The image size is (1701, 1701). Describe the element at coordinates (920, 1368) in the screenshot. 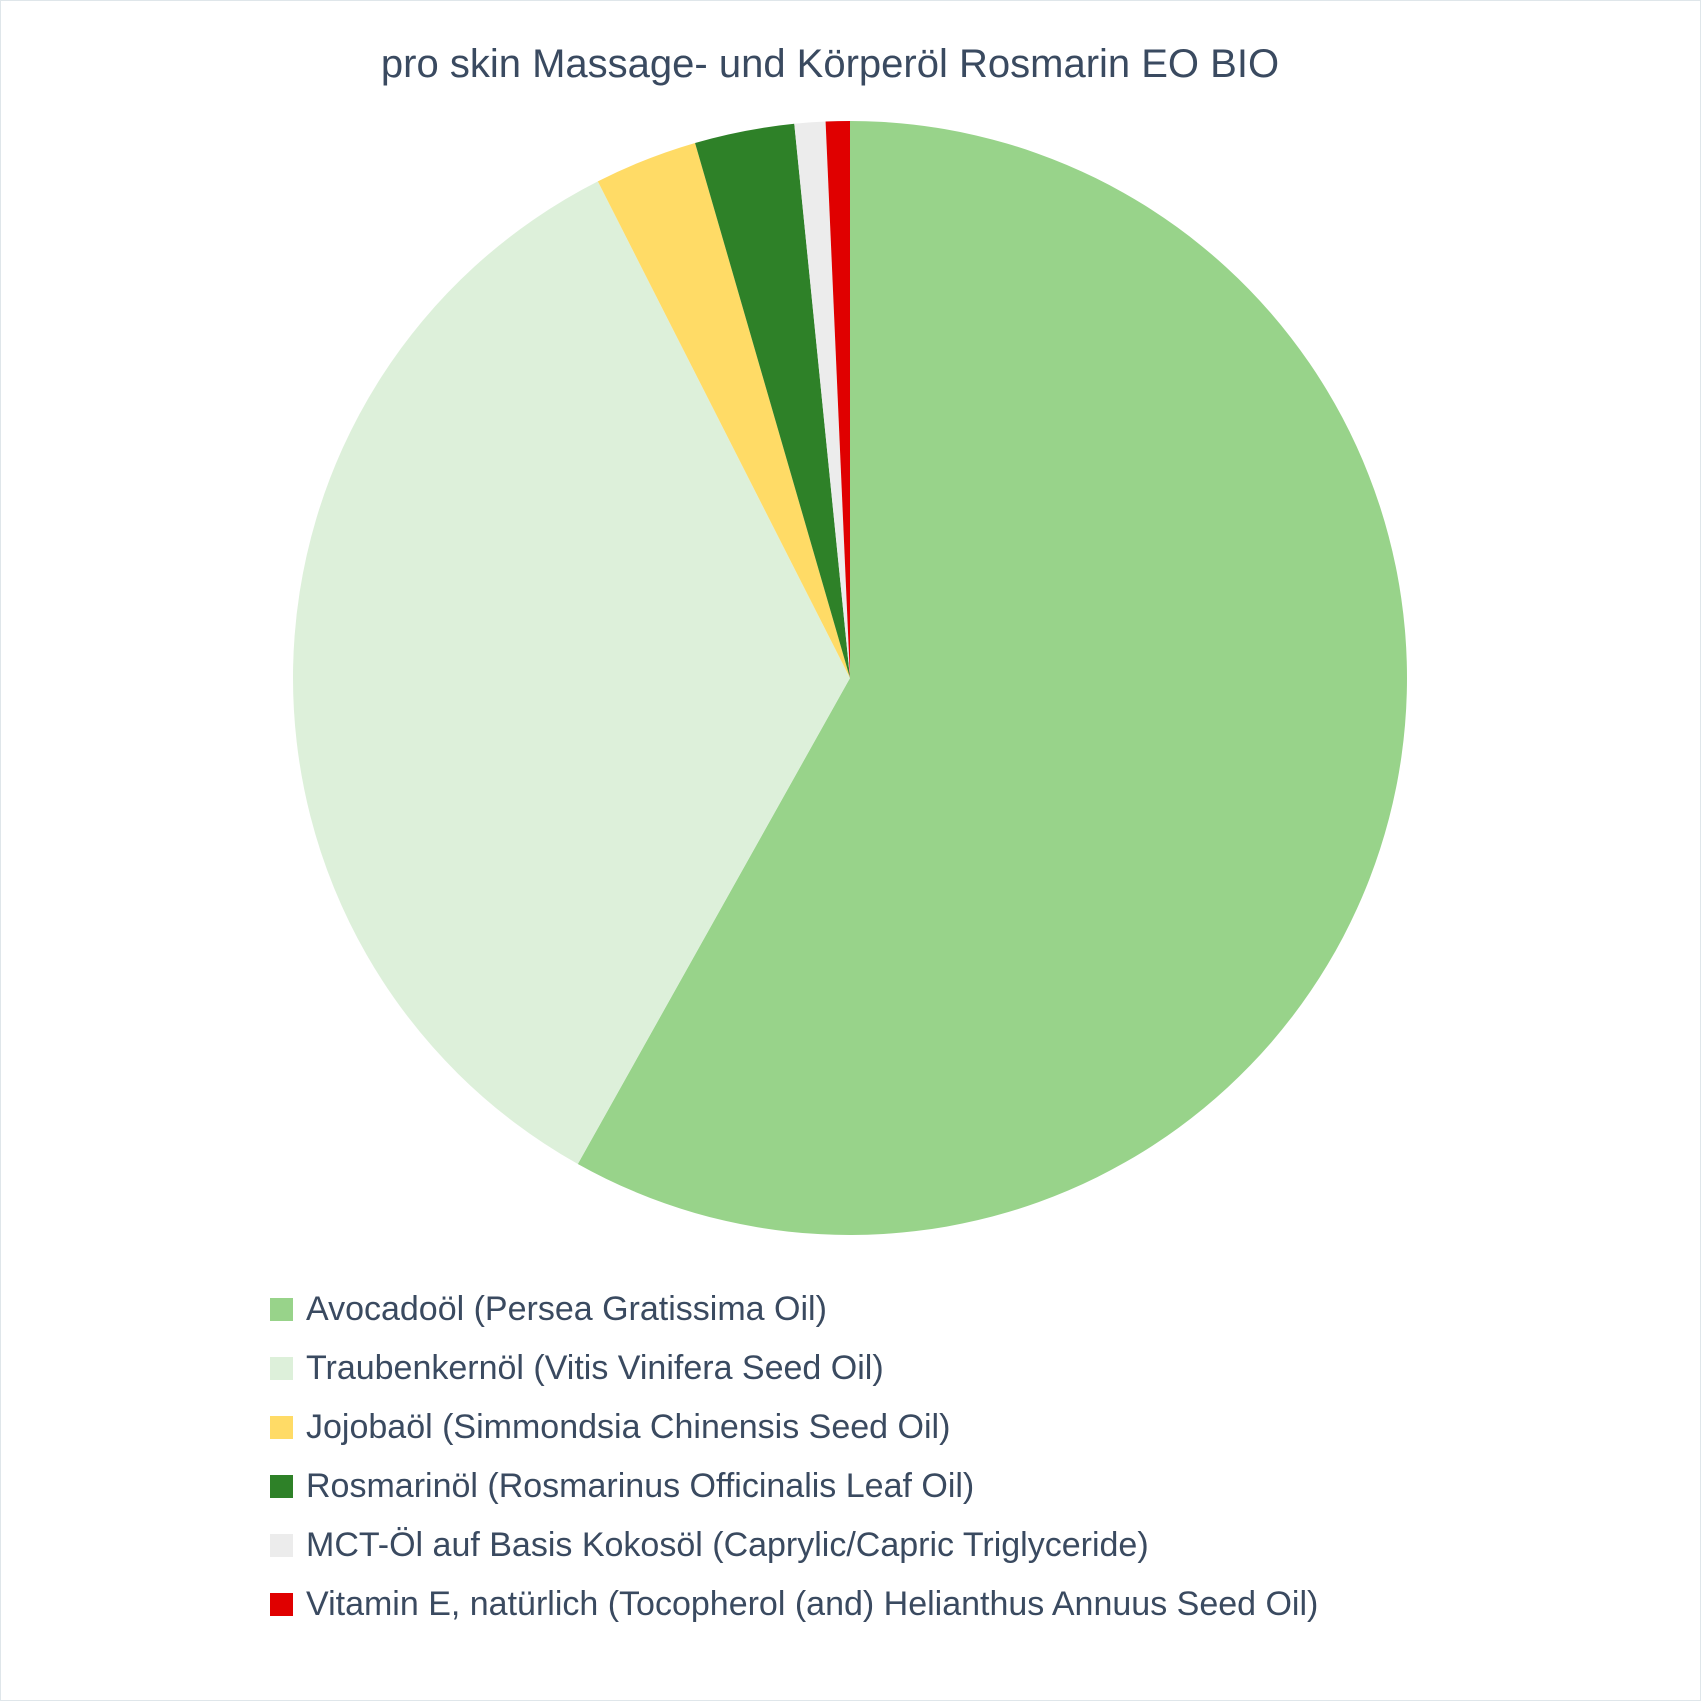

I see `legend-item: Traubenkernöl (Vitis Vinifera Seed Oil)` at that location.